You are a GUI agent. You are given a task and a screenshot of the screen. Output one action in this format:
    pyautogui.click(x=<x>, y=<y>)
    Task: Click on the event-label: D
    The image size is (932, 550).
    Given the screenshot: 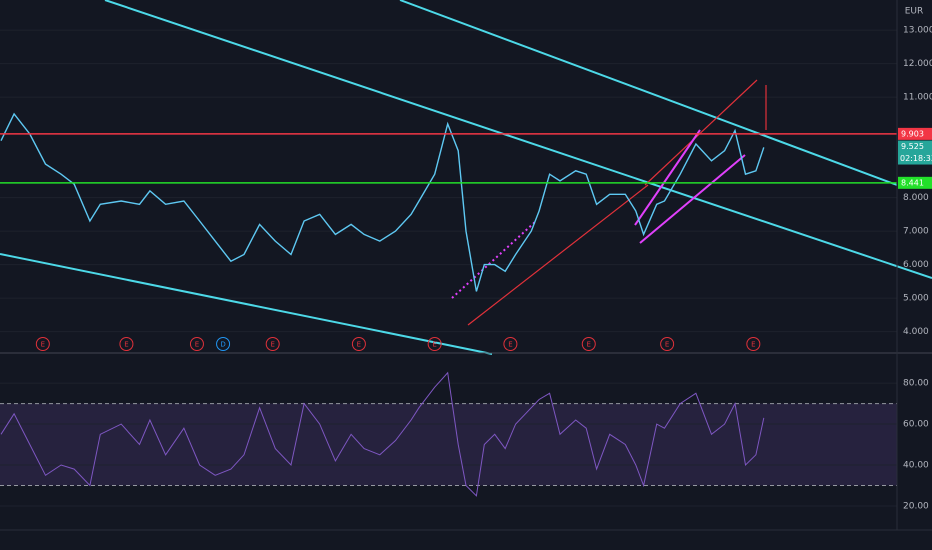 What is the action you would take?
    pyautogui.click(x=222, y=345)
    